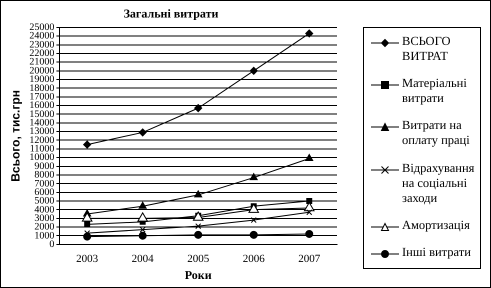 This screenshot has height=288, width=491. I want to click on y-tick-label: 0, so click(51, 244).